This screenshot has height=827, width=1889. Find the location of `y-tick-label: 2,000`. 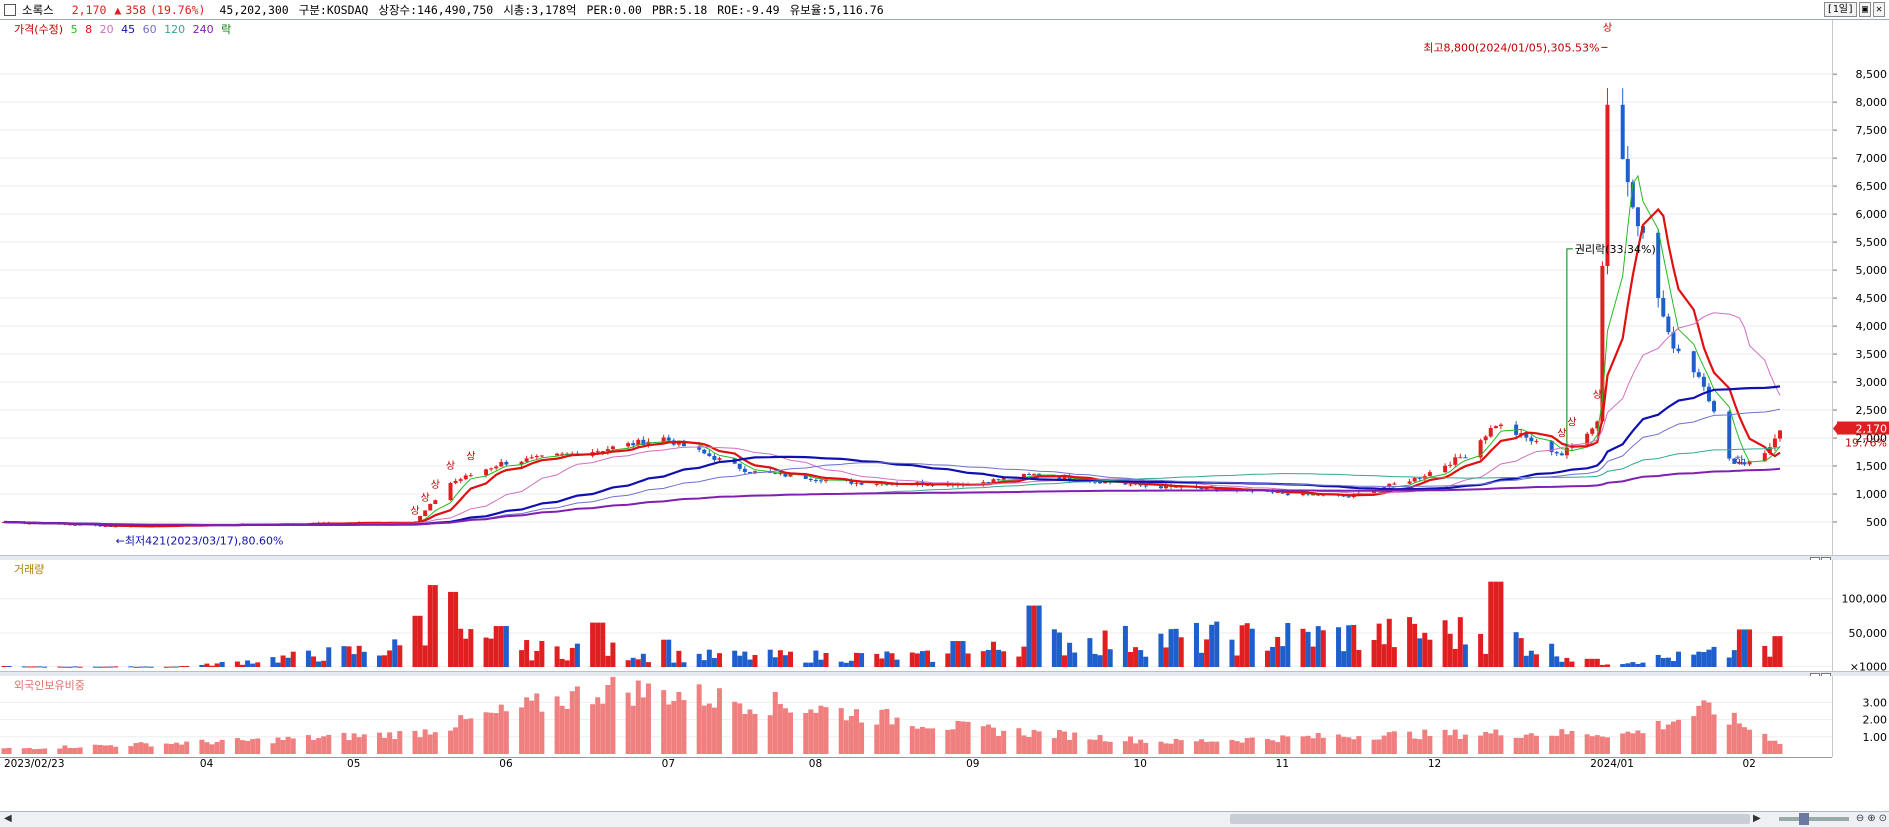

y-tick-label: 2,000 is located at coordinates (1872, 438).